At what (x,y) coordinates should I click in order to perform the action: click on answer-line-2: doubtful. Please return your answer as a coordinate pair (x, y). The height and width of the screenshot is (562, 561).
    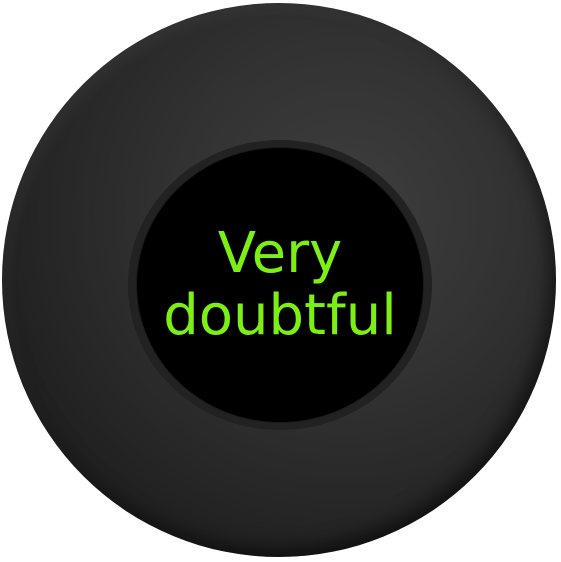
    Looking at the image, I should click on (280, 315).